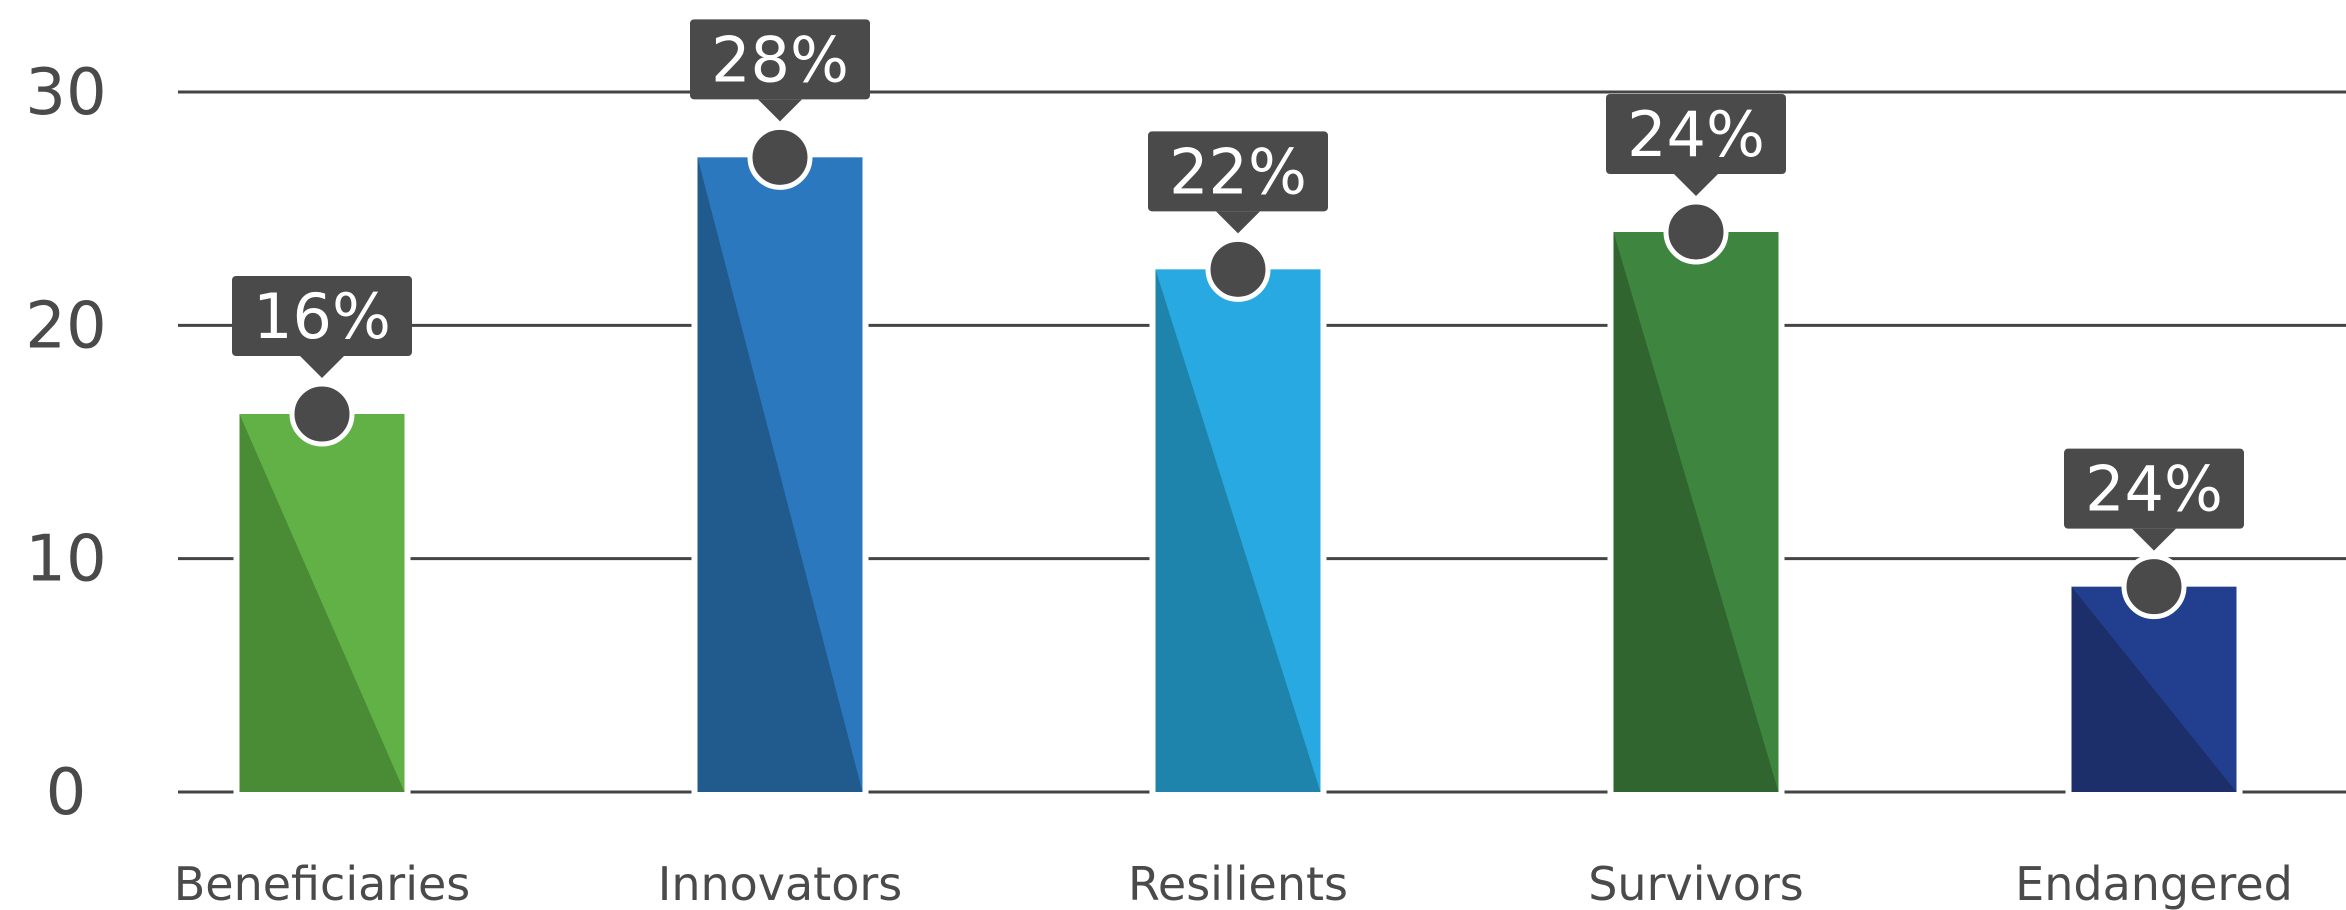 Image resolution: width=2346 pixels, height=910 pixels. What do you see at coordinates (1238, 269) in the screenshot?
I see `marker-dot-resilients` at bounding box center [1238, 269].